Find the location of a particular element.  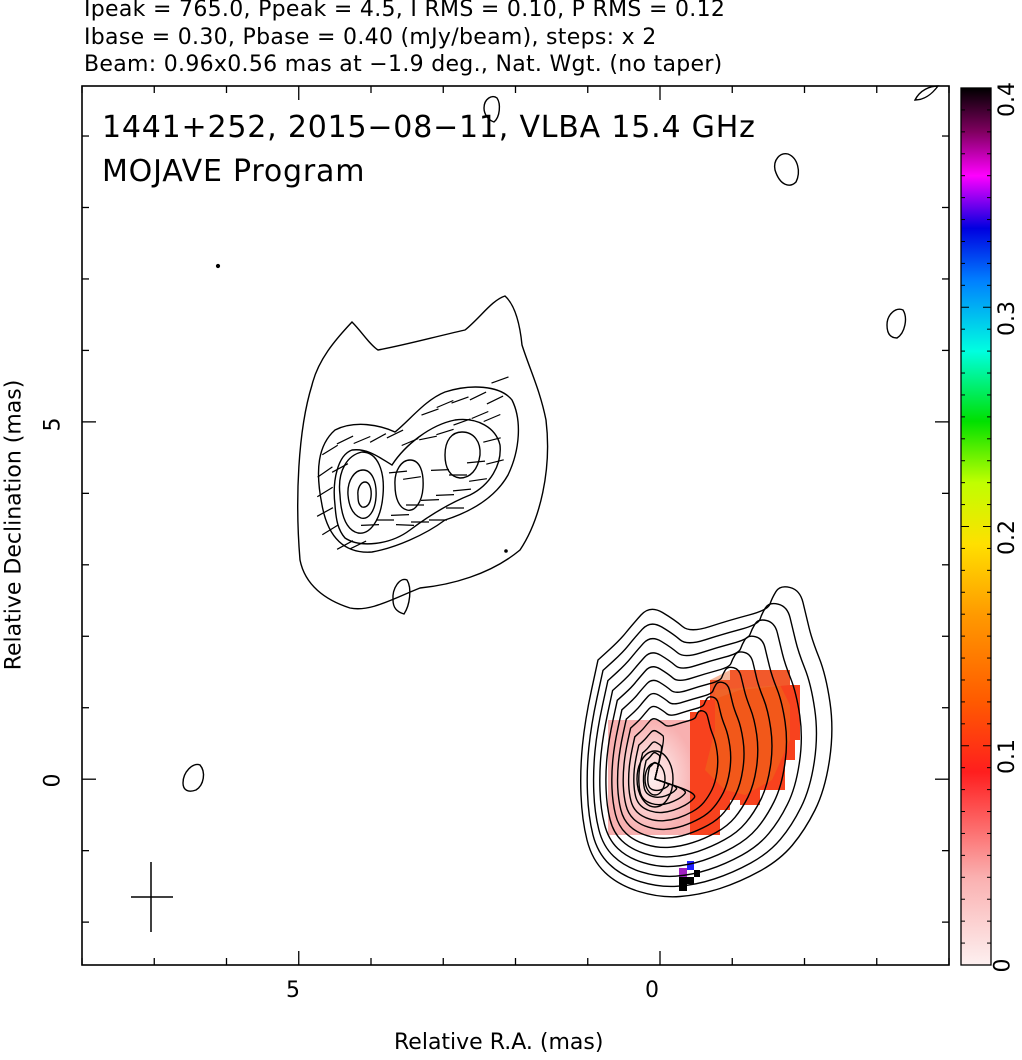

y-tick-label-5: 5 is located at coordinates (53, 424).